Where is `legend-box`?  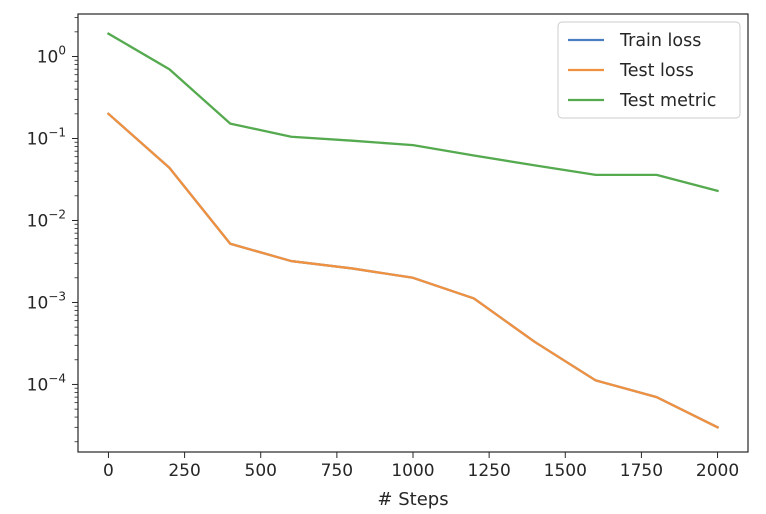
legend-box is located at coordinates (649, 70).